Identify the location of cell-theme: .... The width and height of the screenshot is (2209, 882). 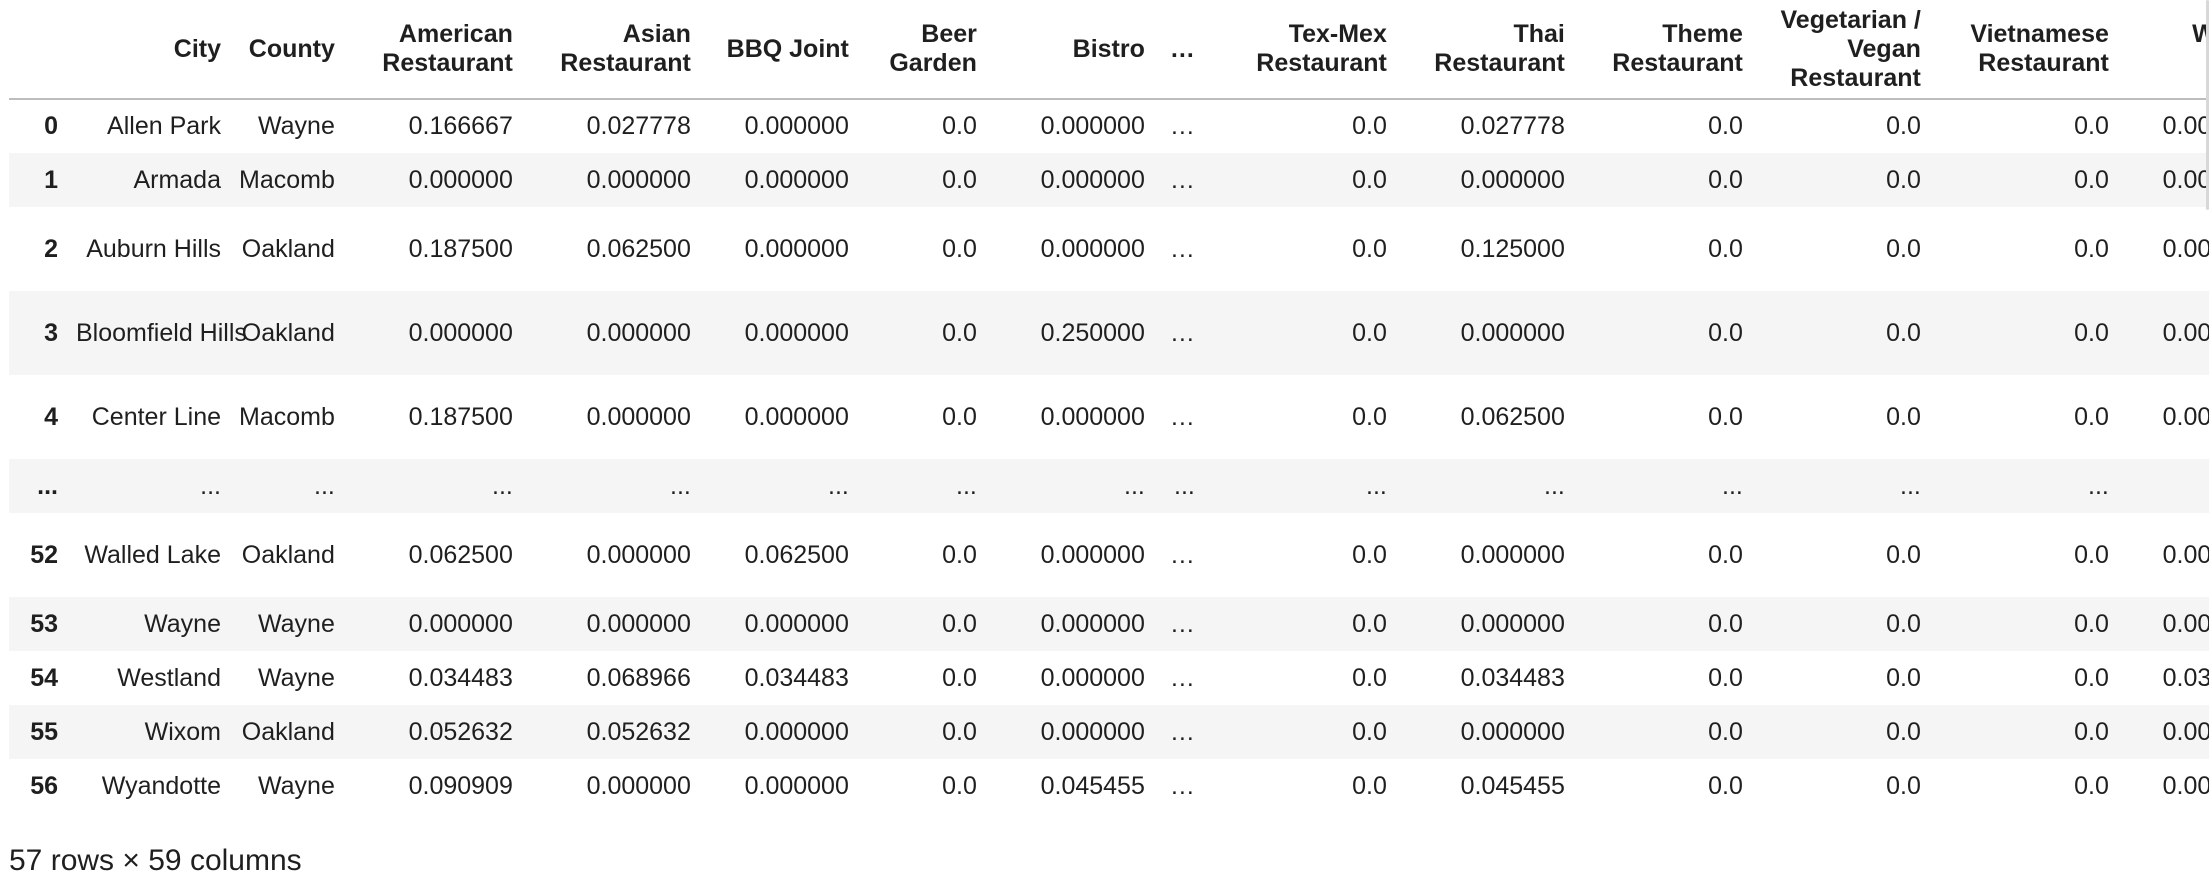
(1732, 485).